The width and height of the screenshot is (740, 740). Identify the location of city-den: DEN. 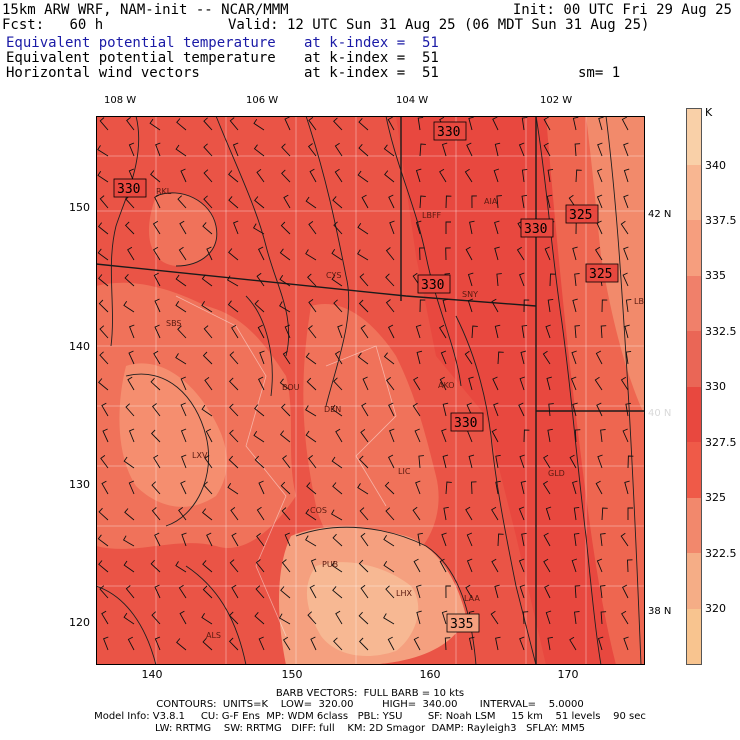
(332, 409).